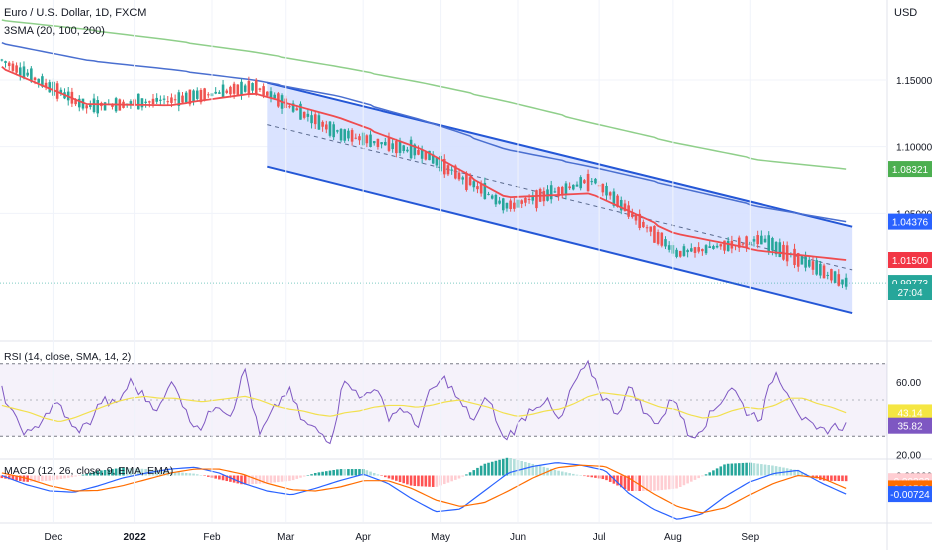 The height and width of the screenshot is (555, 932). Describe the element at coordinates (424, 489) in the screenshot. I see `signal-line` at that location.